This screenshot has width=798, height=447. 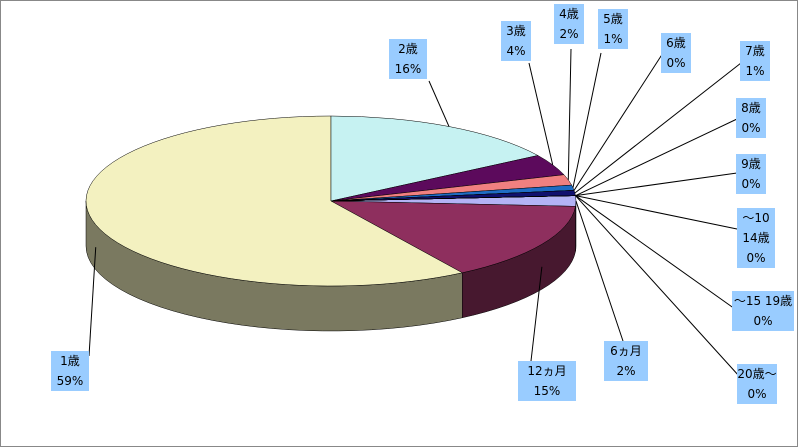 I want to click on data-label: 1歳 59%, so click(x=70, y=371).